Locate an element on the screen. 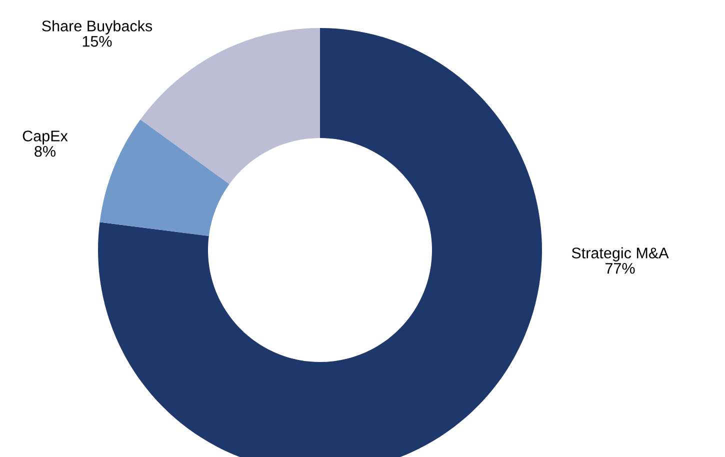  data-label: 8% is located at coordinates (45, 151).